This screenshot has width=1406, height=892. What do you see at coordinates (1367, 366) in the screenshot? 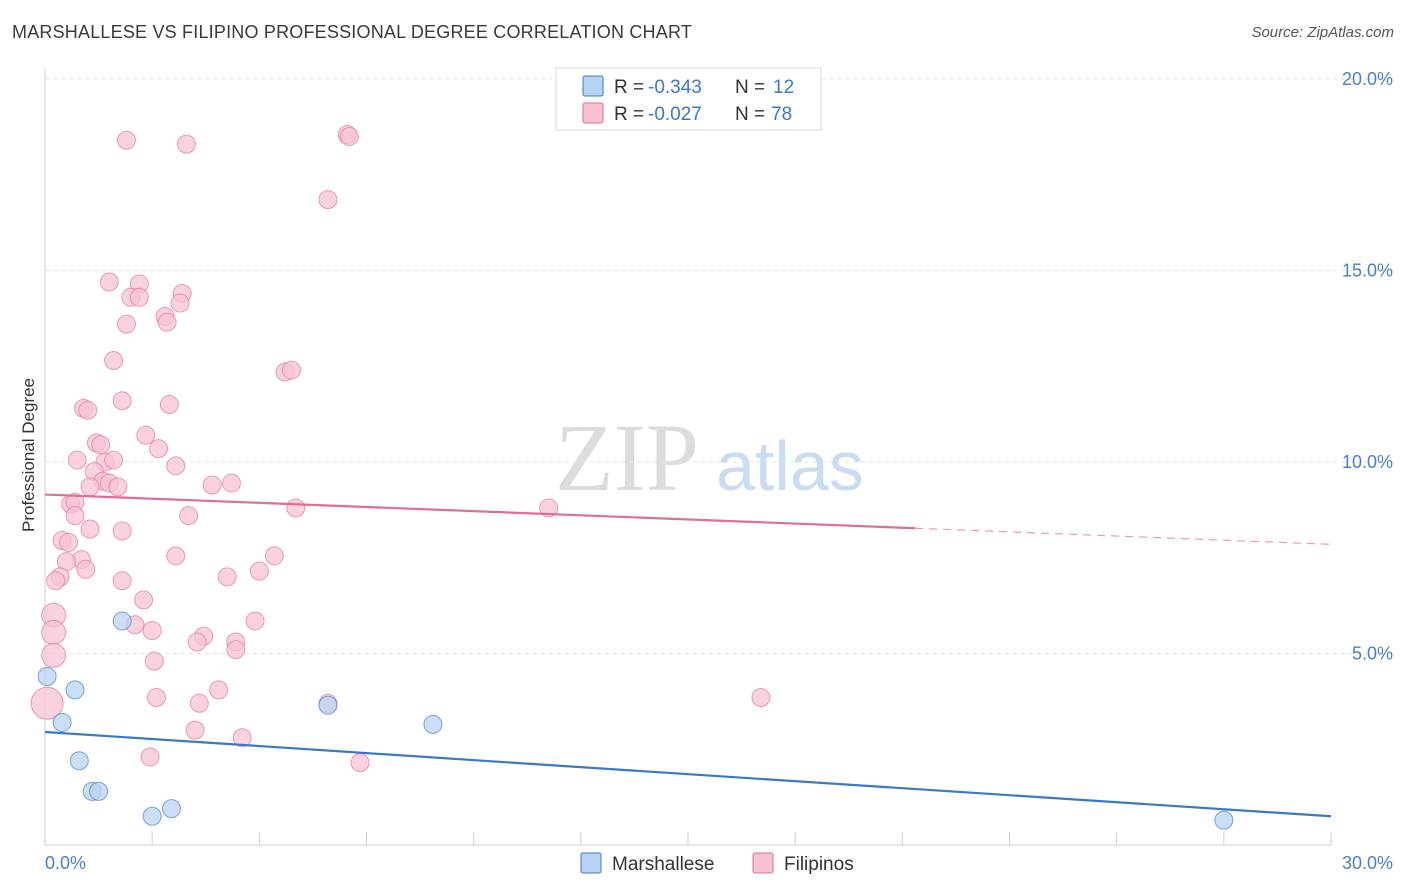
I see `y-tick-labels: 5.0% 10.0% 15.0% 20.0%` at bounding box center [1367, 366].